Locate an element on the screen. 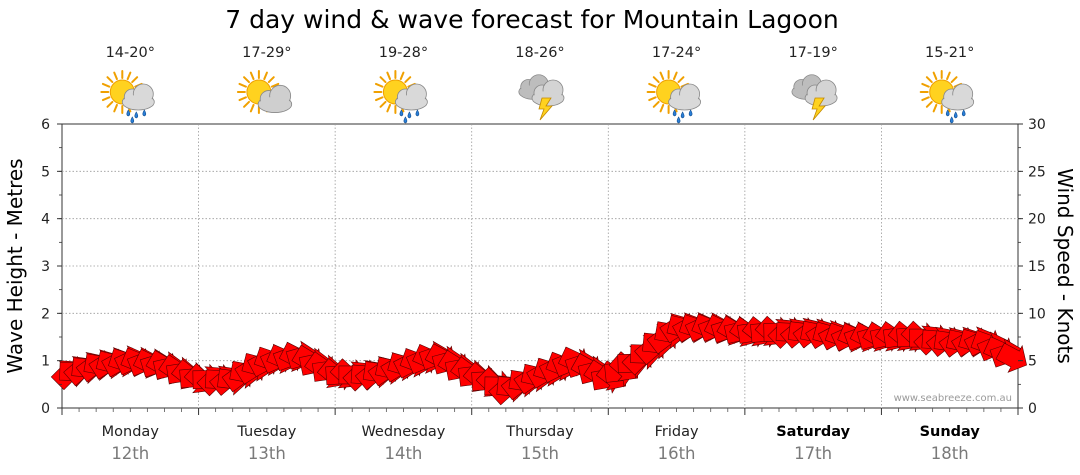  left-tick-label: 6 is located at coordinates (45, 125).